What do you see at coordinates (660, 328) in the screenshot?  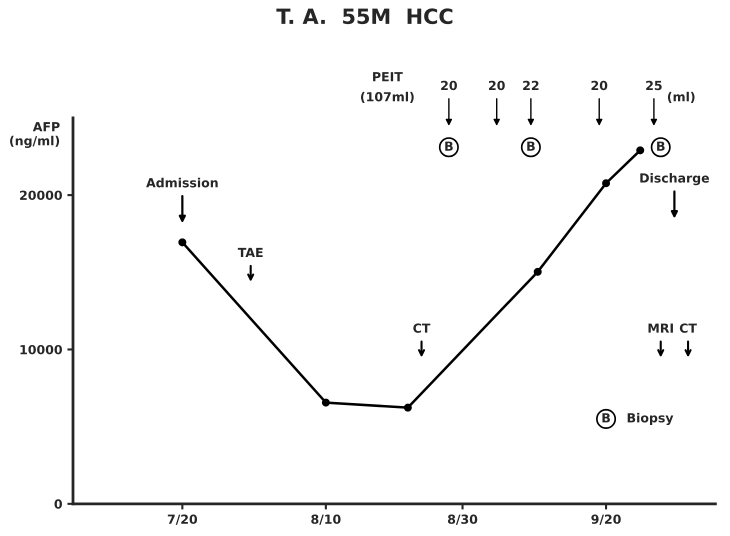 I see `annotation: MRI` at bounding box center [660, 328].